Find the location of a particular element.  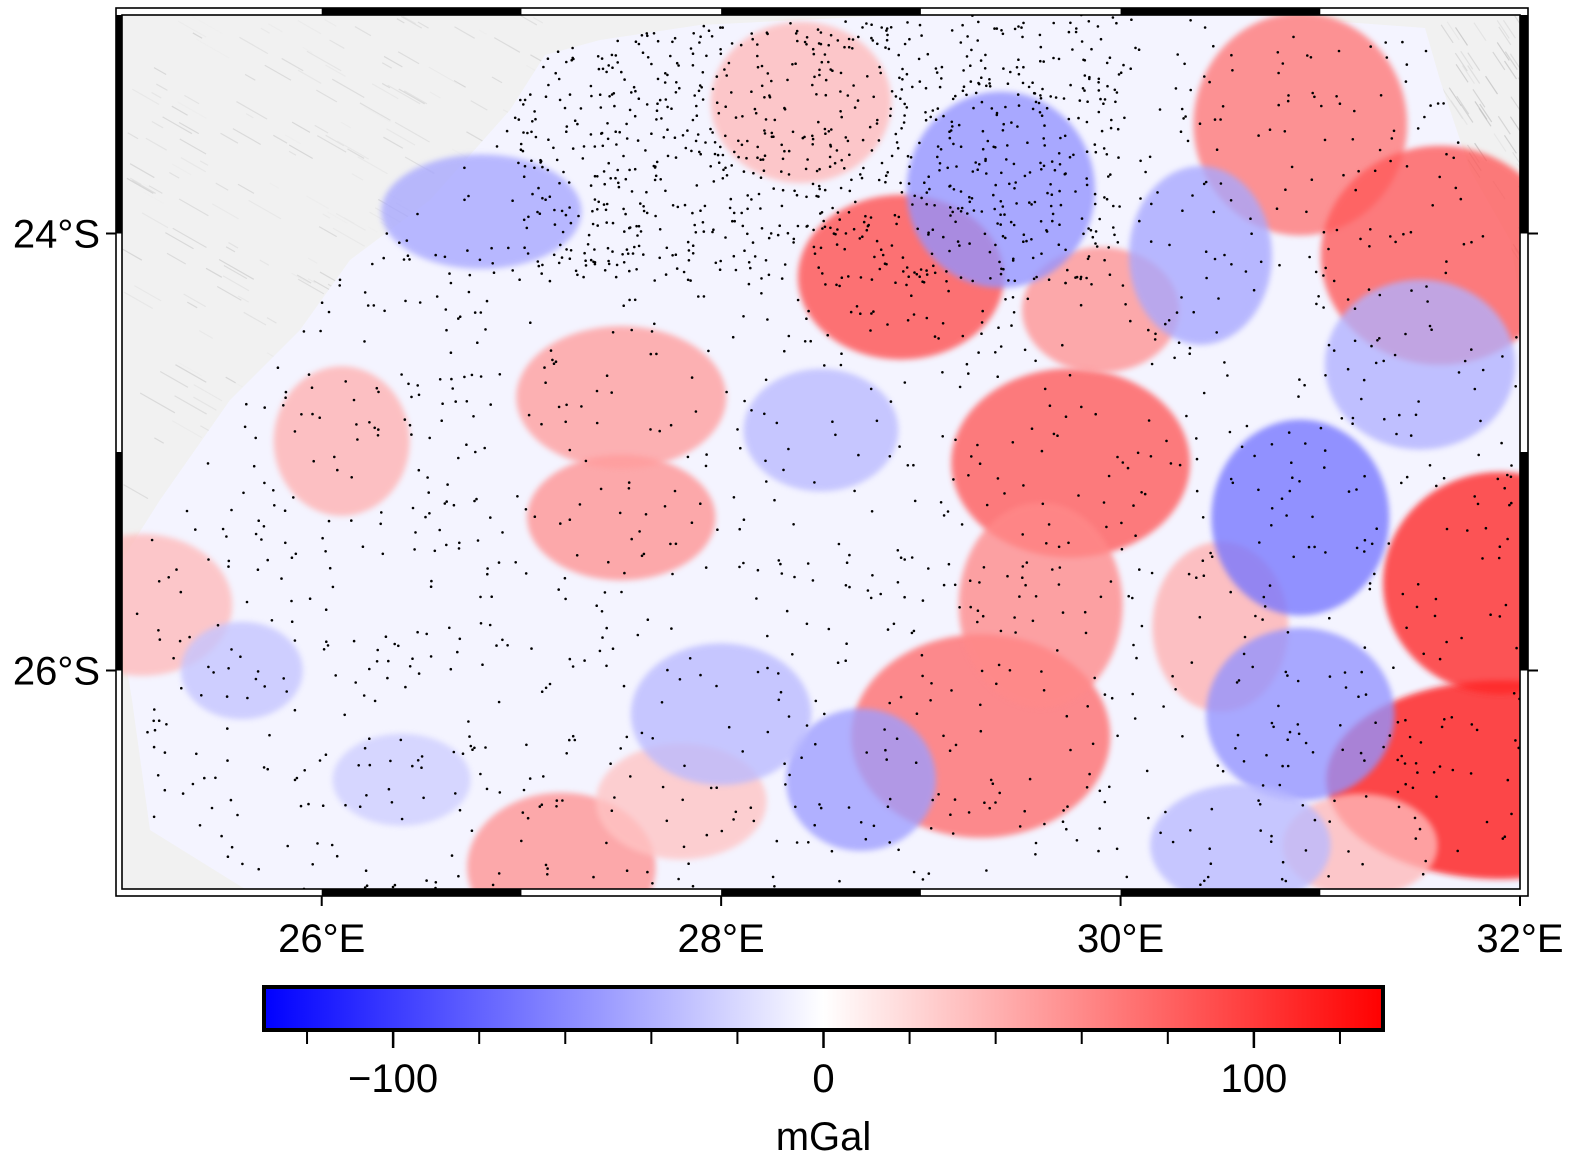

frame-segment is located at coordinates (821, 892).